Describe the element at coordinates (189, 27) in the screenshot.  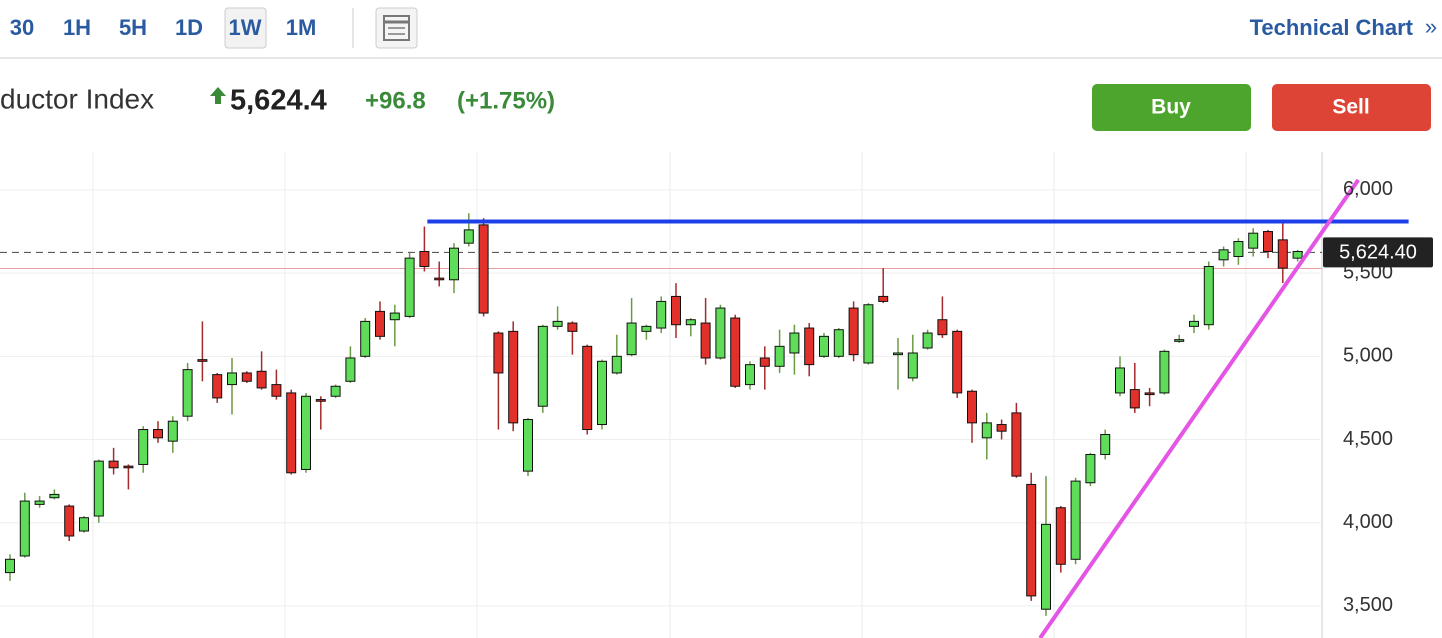
I see `interval-tab: 1D` at that location.